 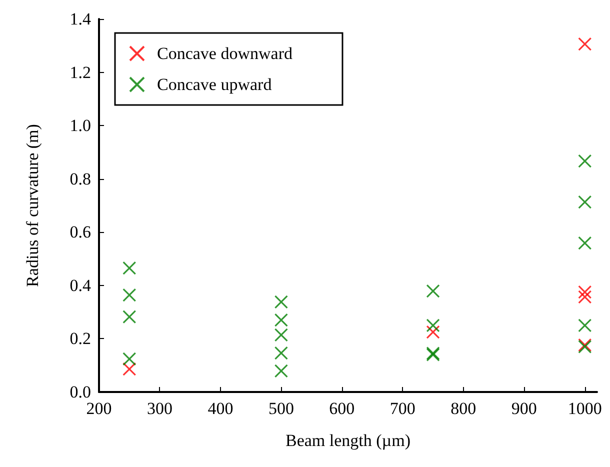 What do you see at coordinates (80, 178) in the screenshot?
I see `y-tick-label: 0.8` at bounding box center [80, 178].